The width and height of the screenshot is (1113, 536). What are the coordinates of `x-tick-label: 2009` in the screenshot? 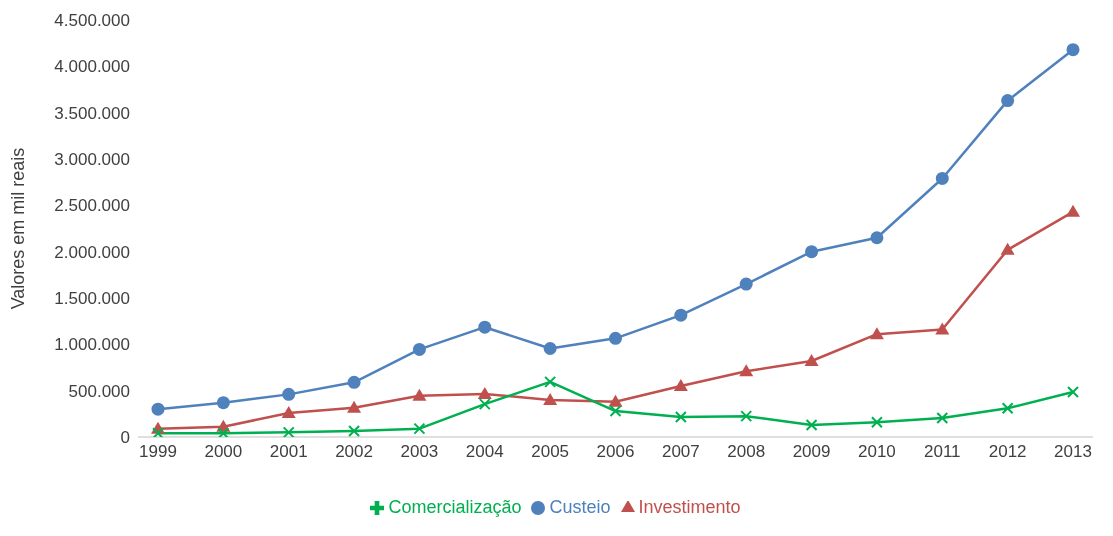 It's located at (811, 452).